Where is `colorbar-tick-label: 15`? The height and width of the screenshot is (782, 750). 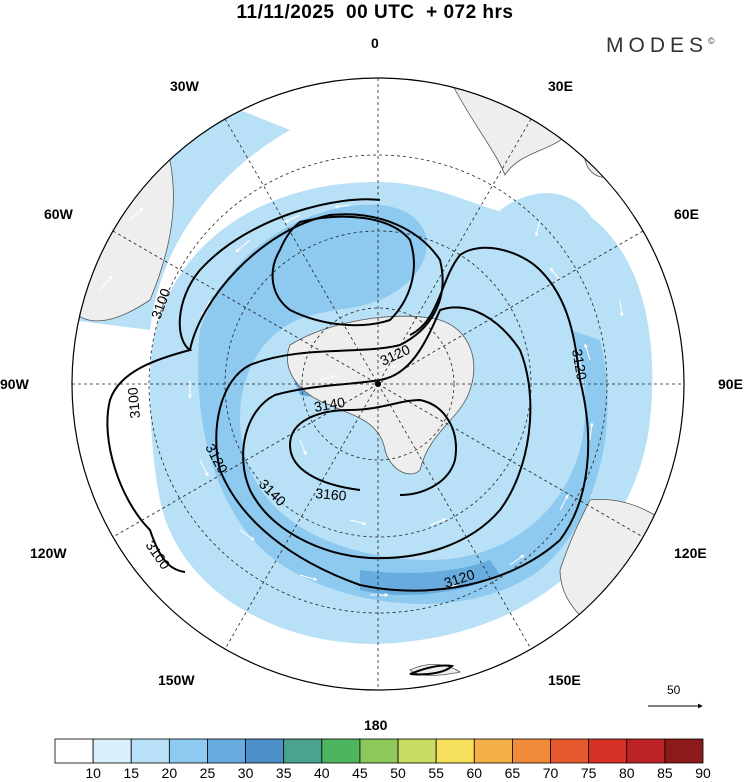
colorbar-tick-label: 15 is located at coordinates (131, 773).